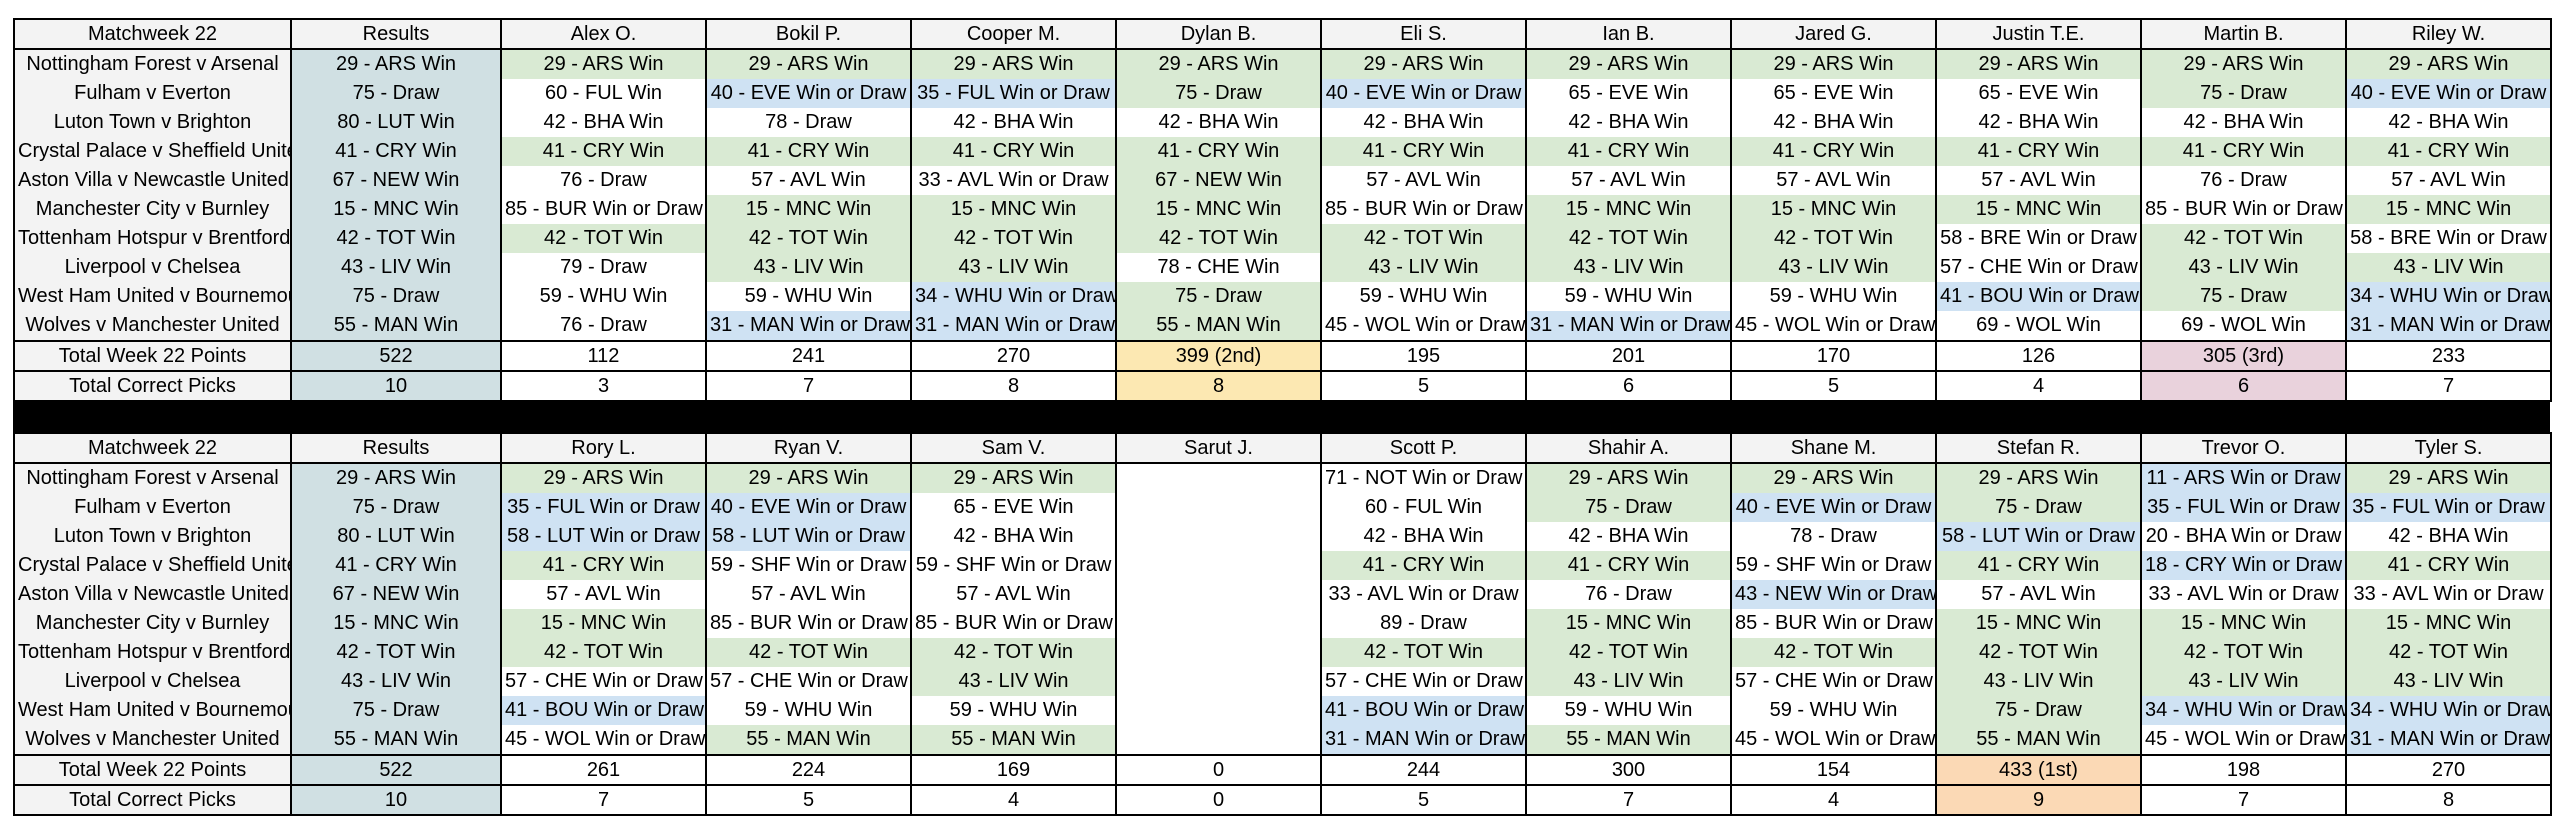  Describe the element at coordinates (152, 326) in the screenshot. I see `fixture-cell: Wolves v Manchester United` at that location.